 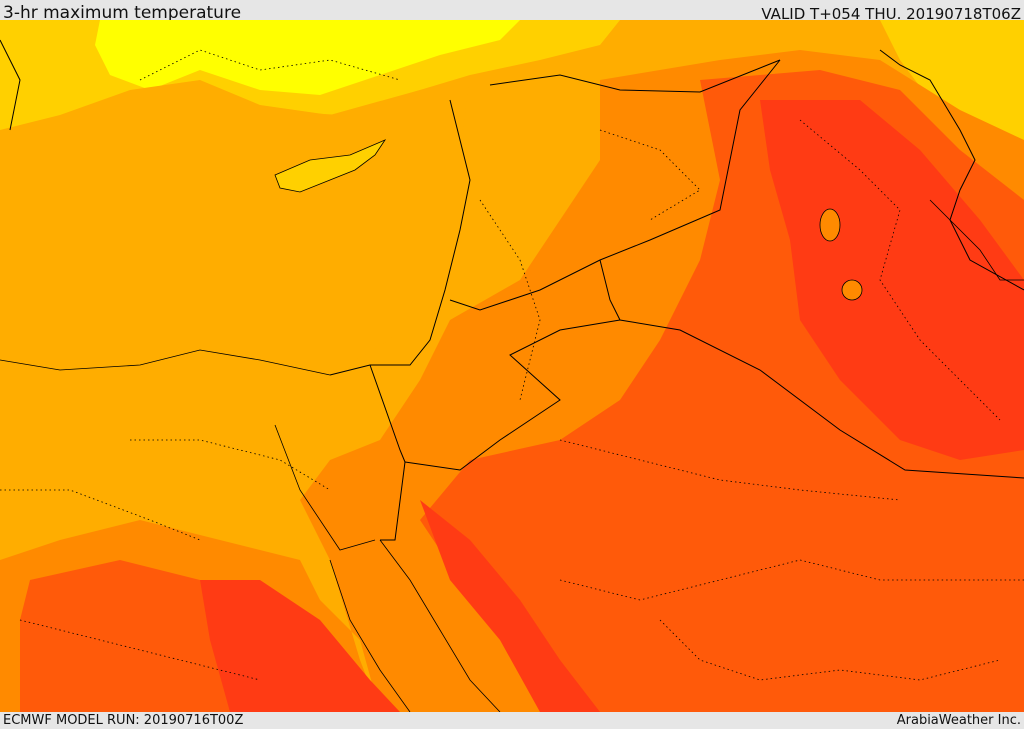 I want to click on model-run: ECMWF MODEL RUN: 20190716T00Z, so click(x=123, y=720).